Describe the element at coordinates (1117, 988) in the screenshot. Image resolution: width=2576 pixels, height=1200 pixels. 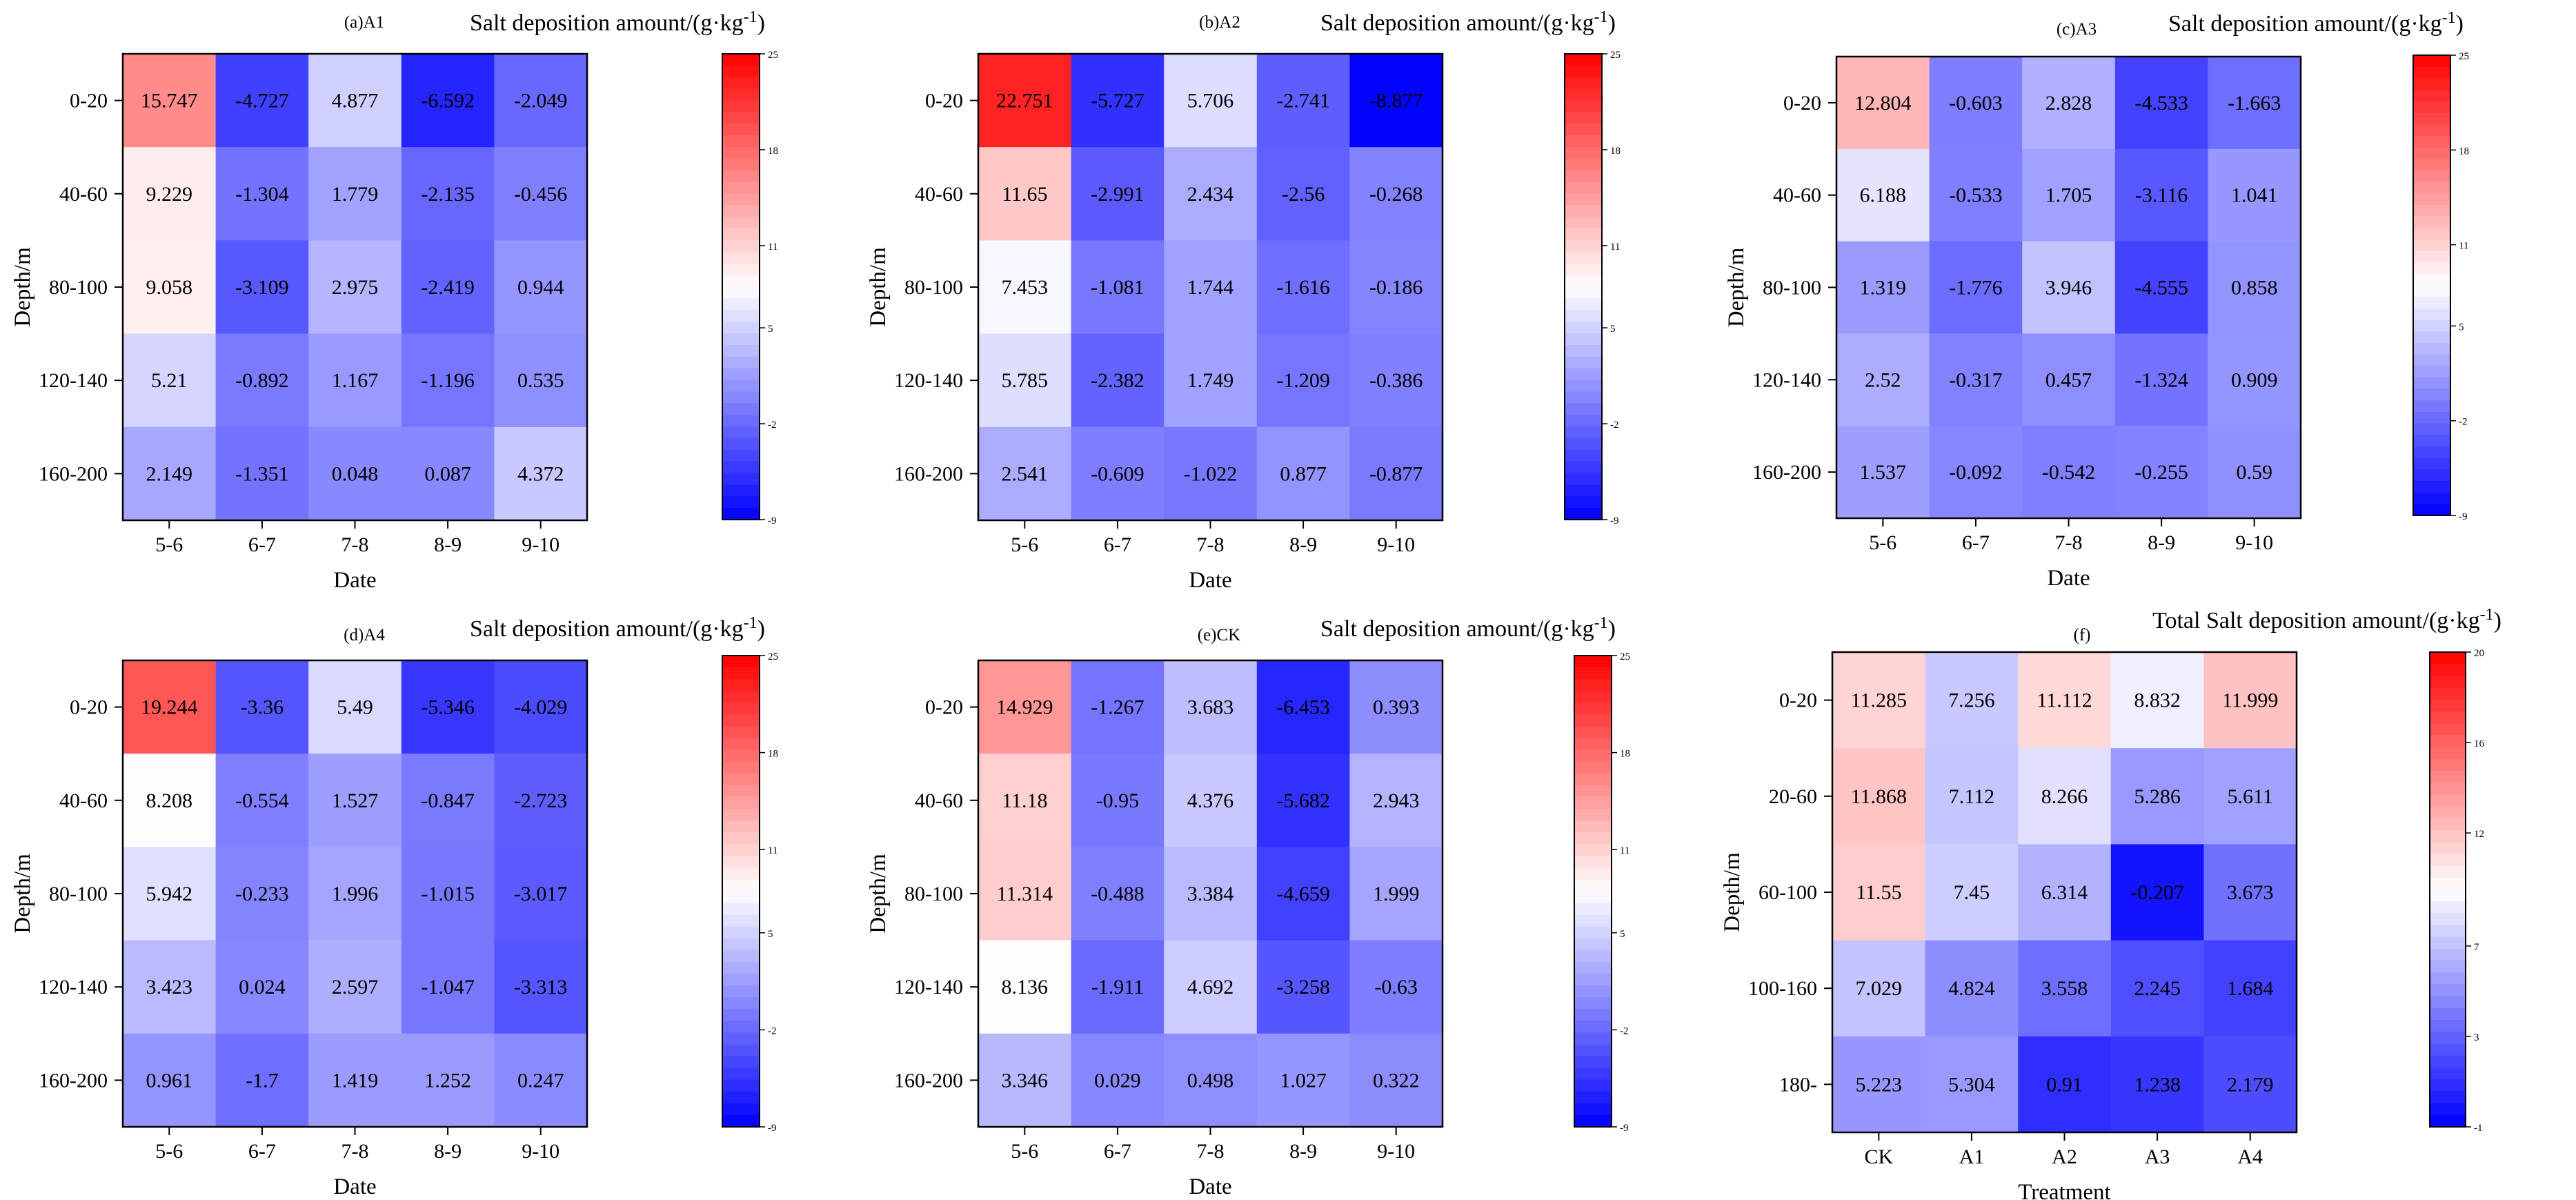
I see `cell-value-label: -1.911` at that location.